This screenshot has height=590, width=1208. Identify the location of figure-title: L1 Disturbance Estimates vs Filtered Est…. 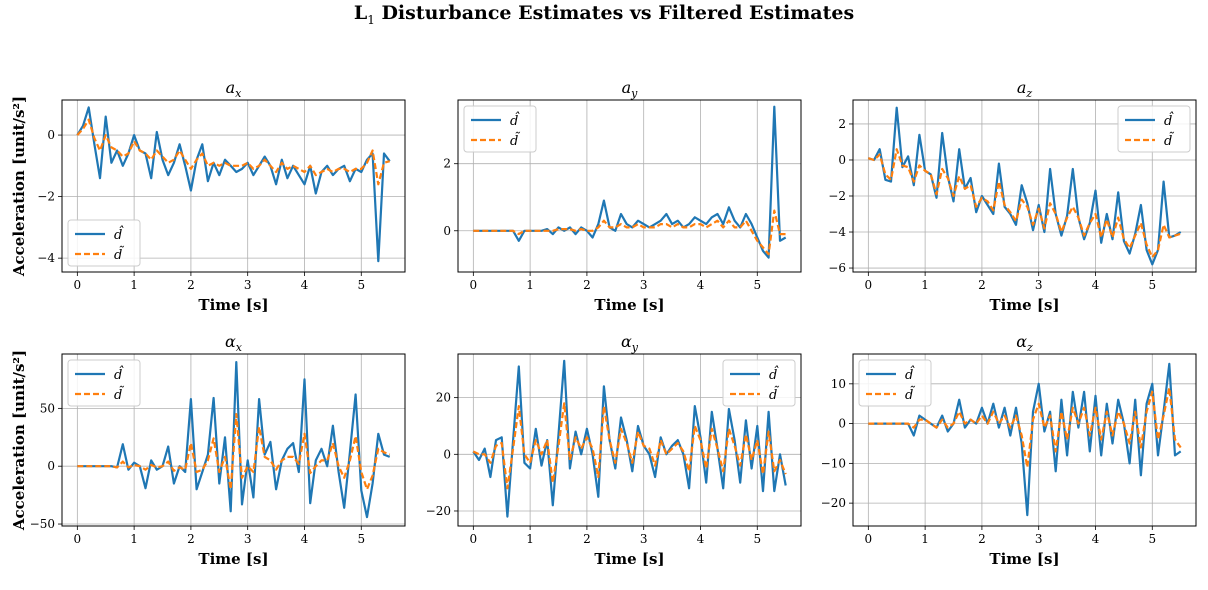
(604, 14).